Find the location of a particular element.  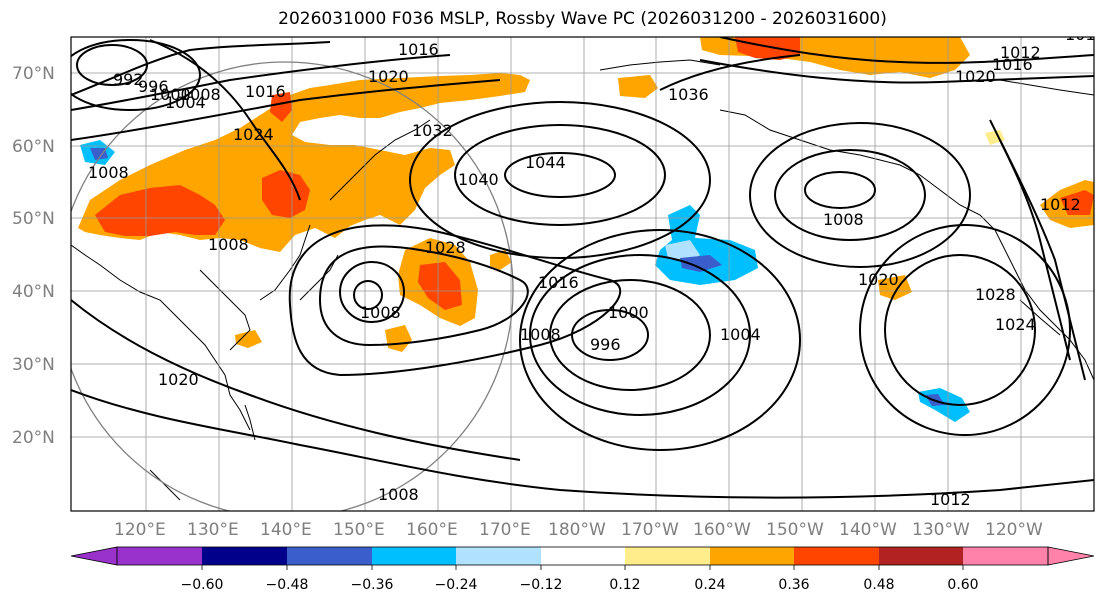

shading-positive-asia-red2 is located at coordinates (286, 194).